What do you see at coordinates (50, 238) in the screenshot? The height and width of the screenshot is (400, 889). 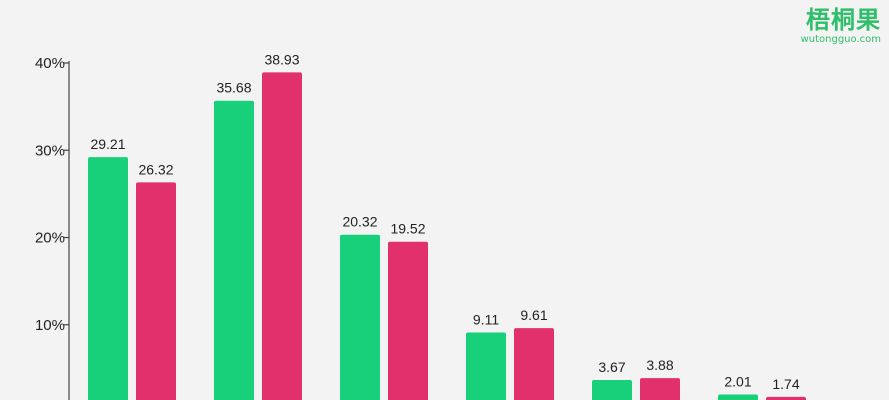 I see `y-tick-label: 20%` at bounding box center [50, 238].